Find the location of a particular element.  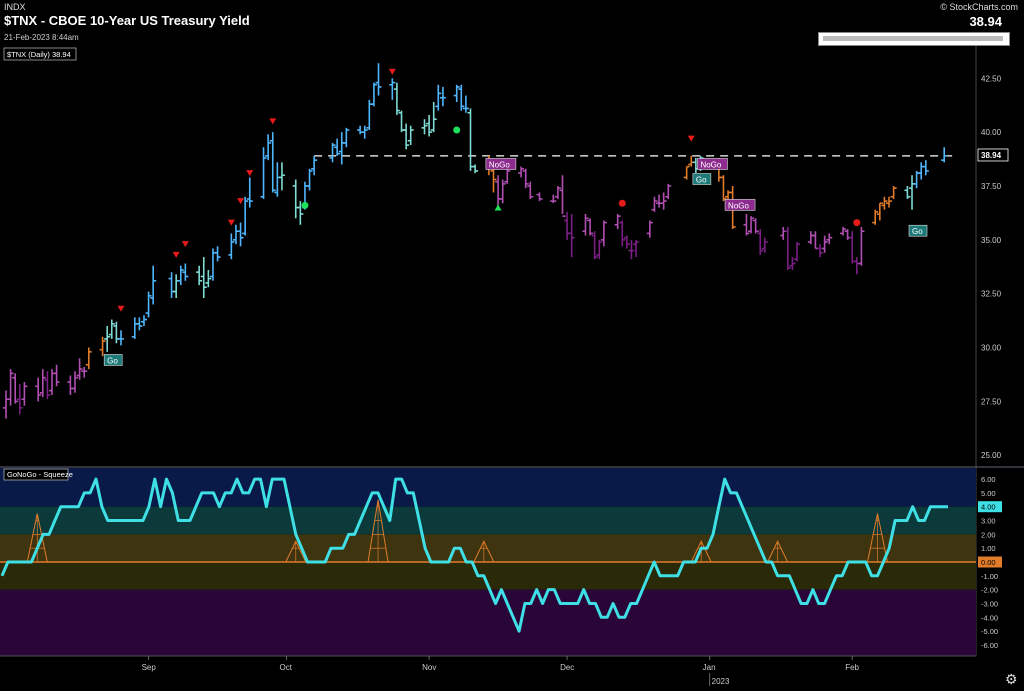

zero-tag-text: 0.00 is located at coordinates (988, 562).